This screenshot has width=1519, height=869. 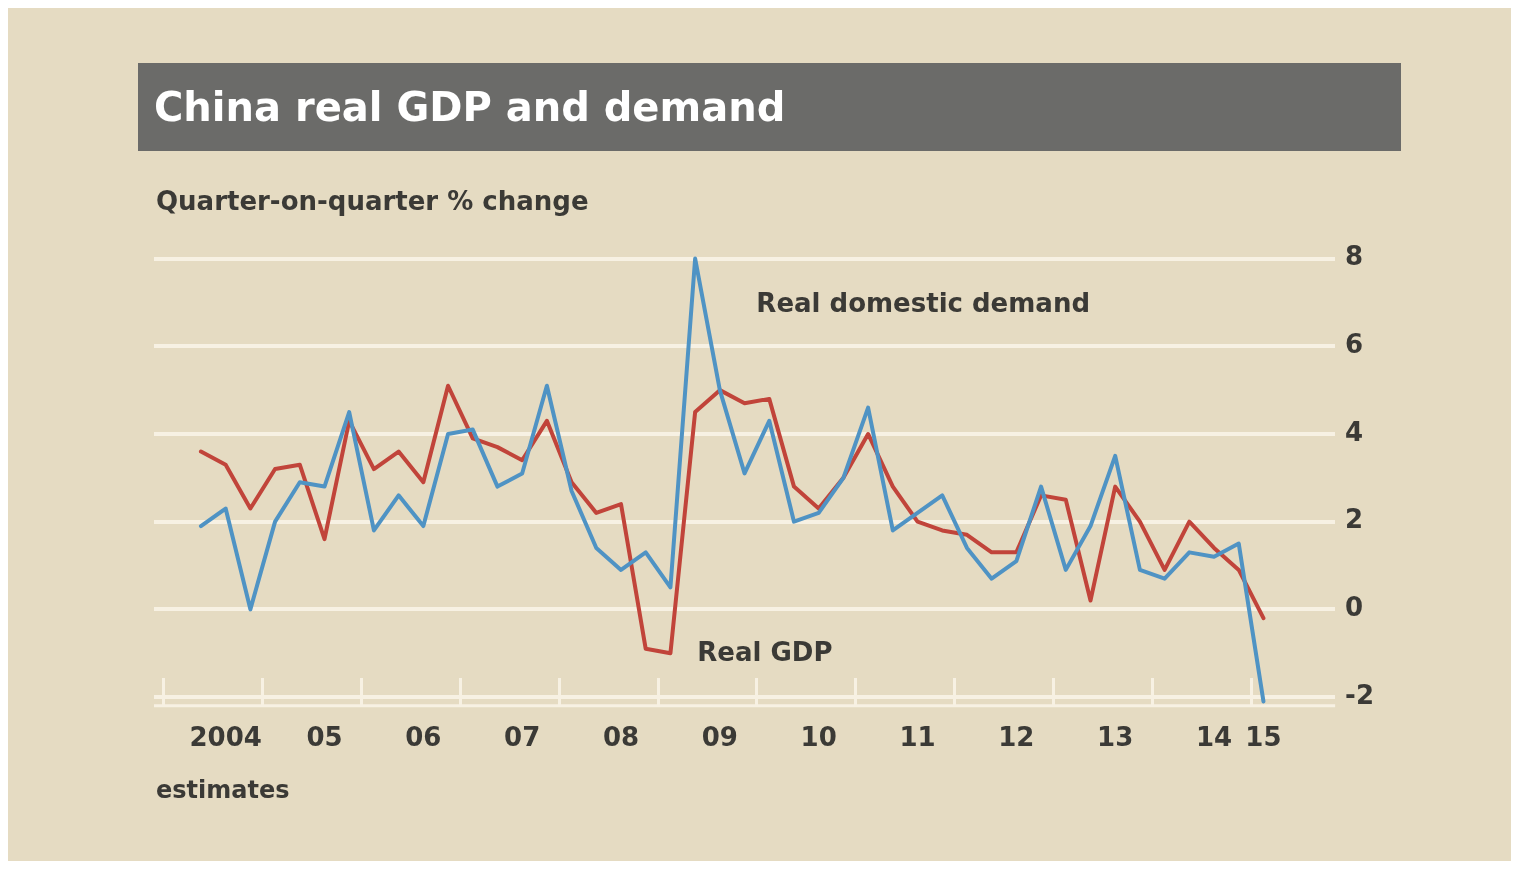 I want to click on x-tick-label: 13, so click(x=1115, y=737).